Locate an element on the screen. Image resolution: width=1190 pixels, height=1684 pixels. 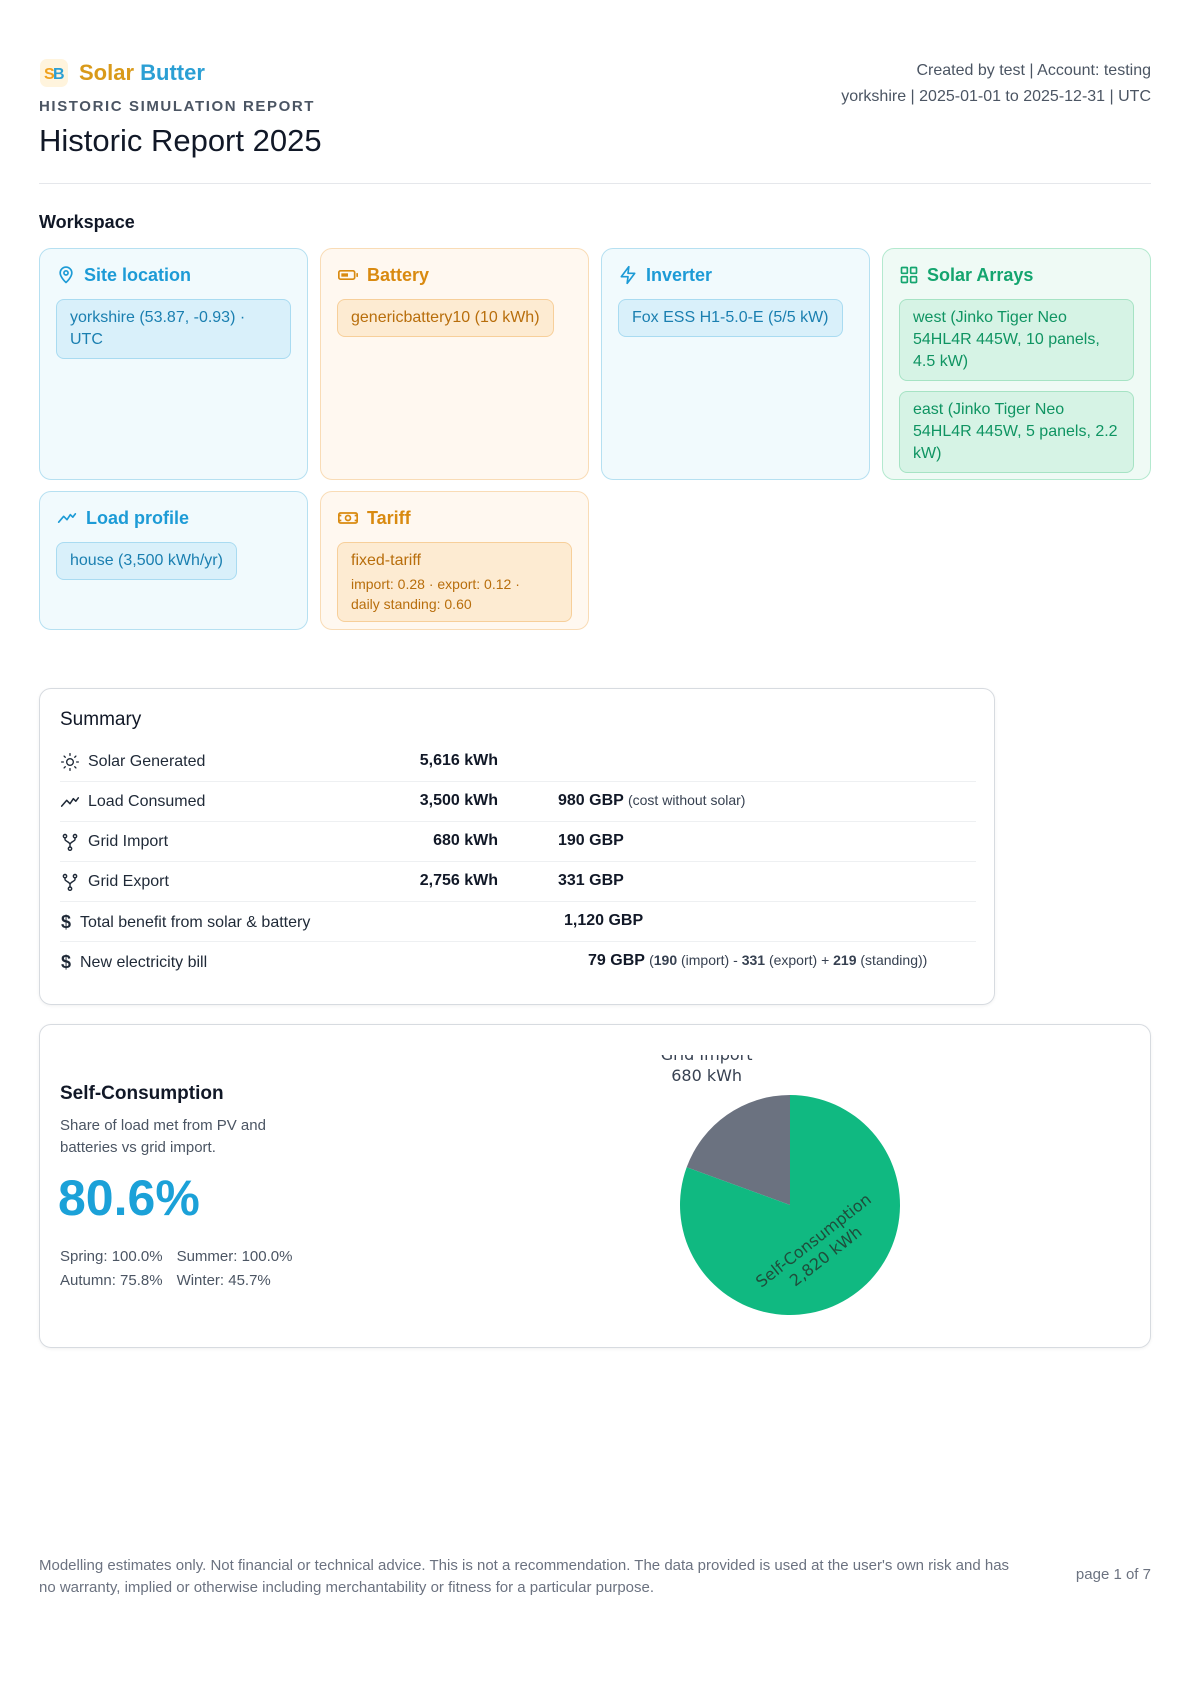
brand-name: Solar Butter is located at coordinates (142, 73).